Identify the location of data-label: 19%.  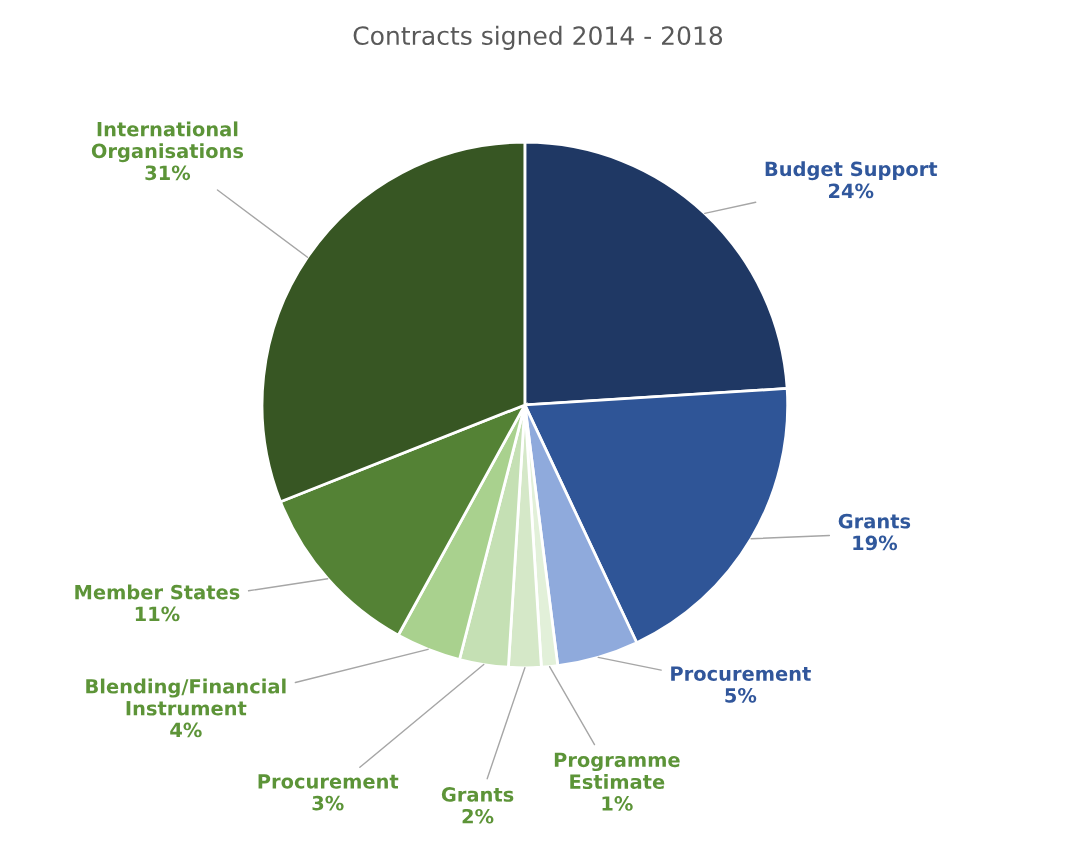
(875, 543).